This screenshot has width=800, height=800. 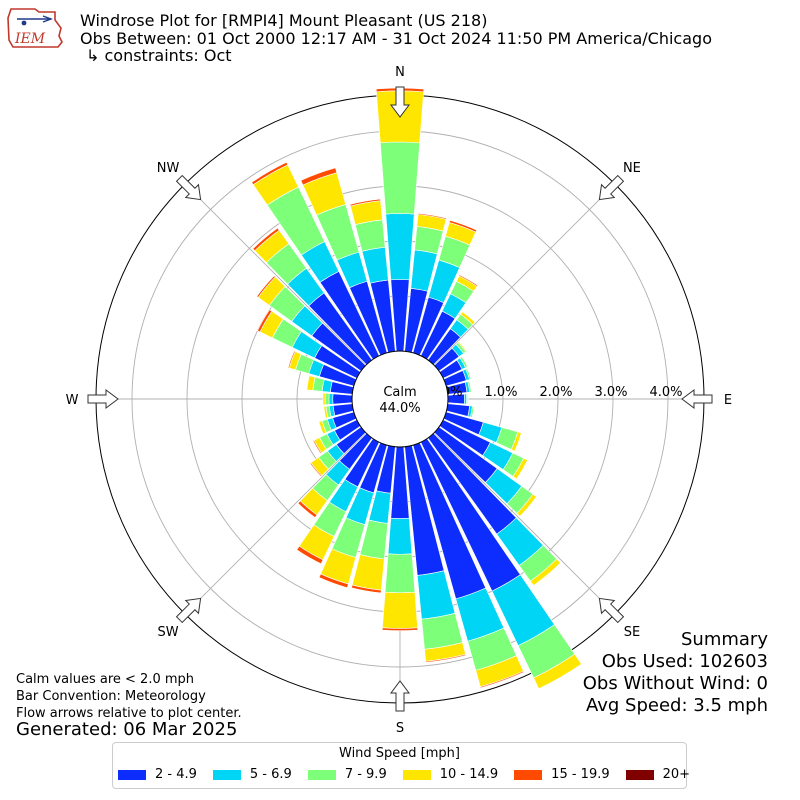 I want to click on compass-label: NE, so click(x=632, y=168).